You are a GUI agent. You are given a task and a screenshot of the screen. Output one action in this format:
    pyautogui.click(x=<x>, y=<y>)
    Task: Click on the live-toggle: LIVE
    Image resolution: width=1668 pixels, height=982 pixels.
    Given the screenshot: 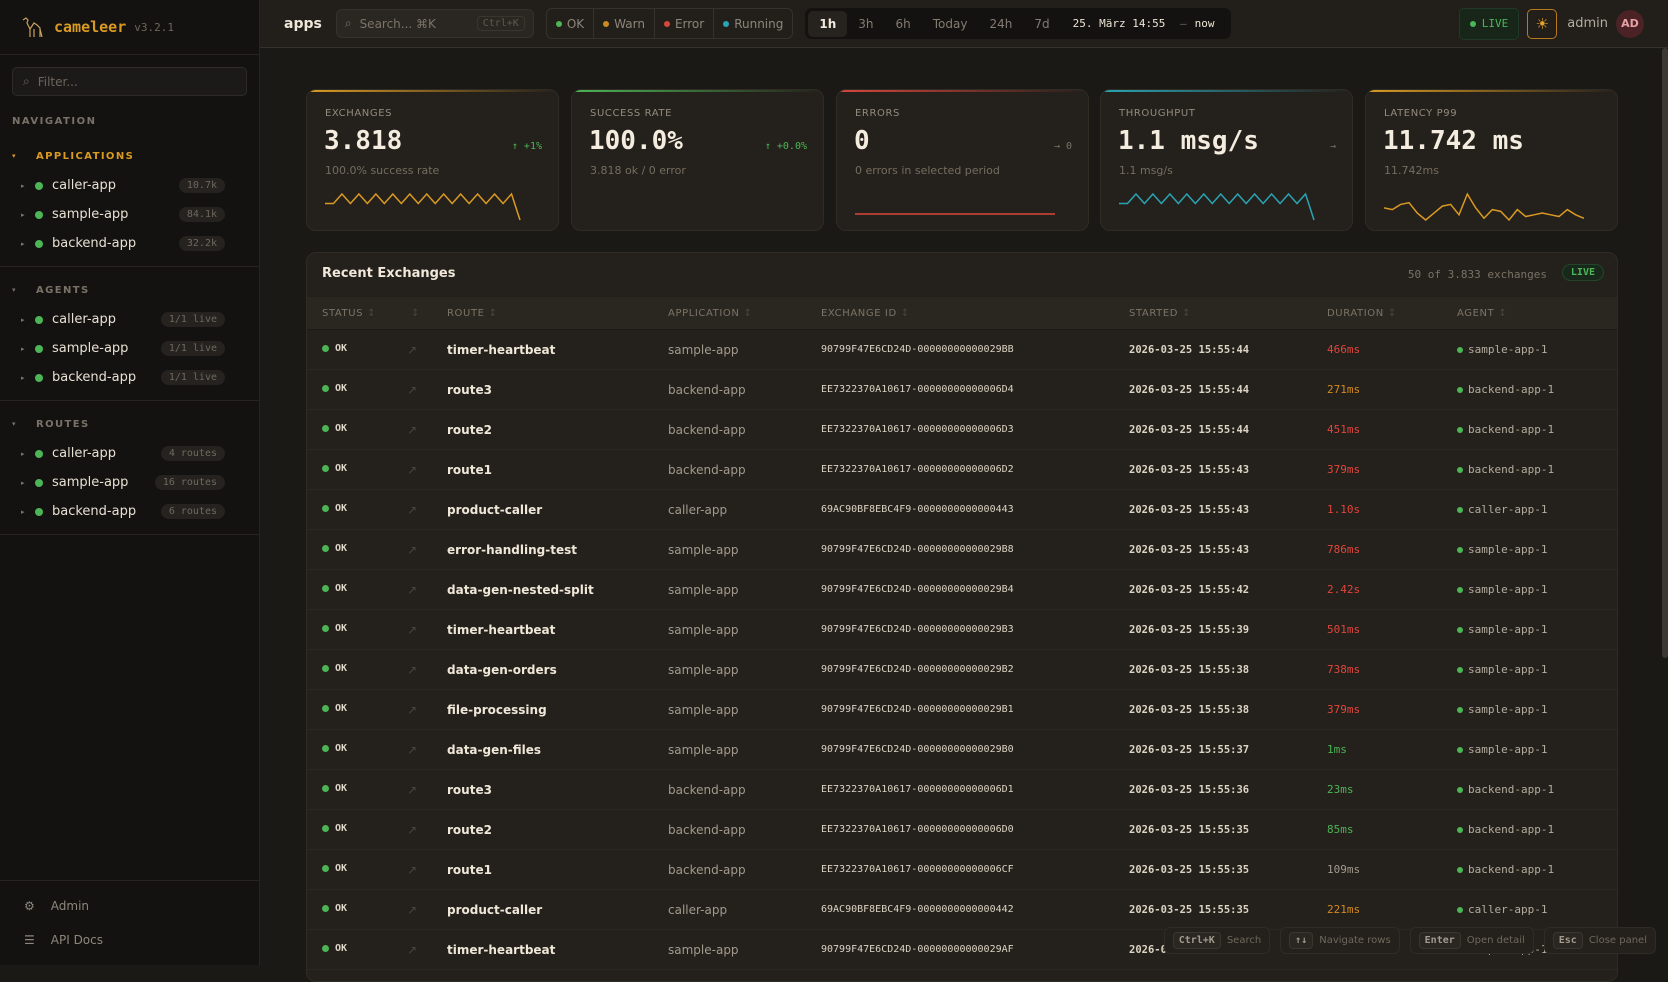 What is the action you would take?
    pyautogui.click(x=1489, y=23)
    